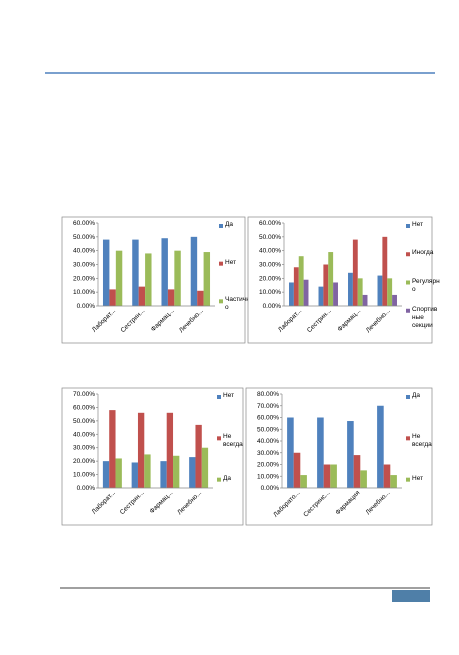 The image size is (459, 655). I want to click on legend-item: Иногда, so click(422, 252).